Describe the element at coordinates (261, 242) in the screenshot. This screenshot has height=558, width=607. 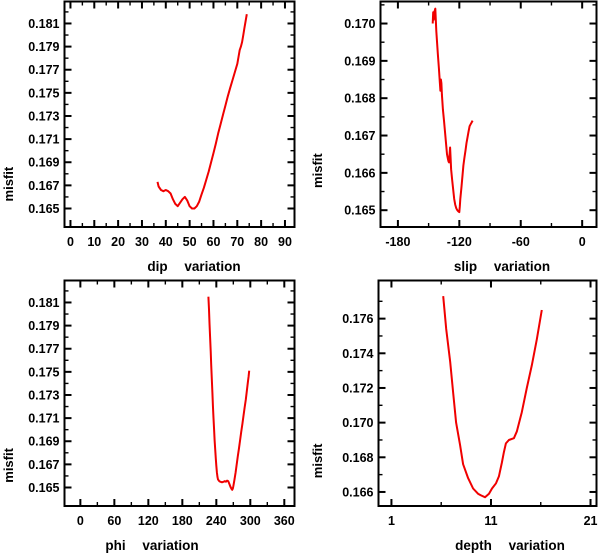
I see `x-tick-label: 80` at that location.